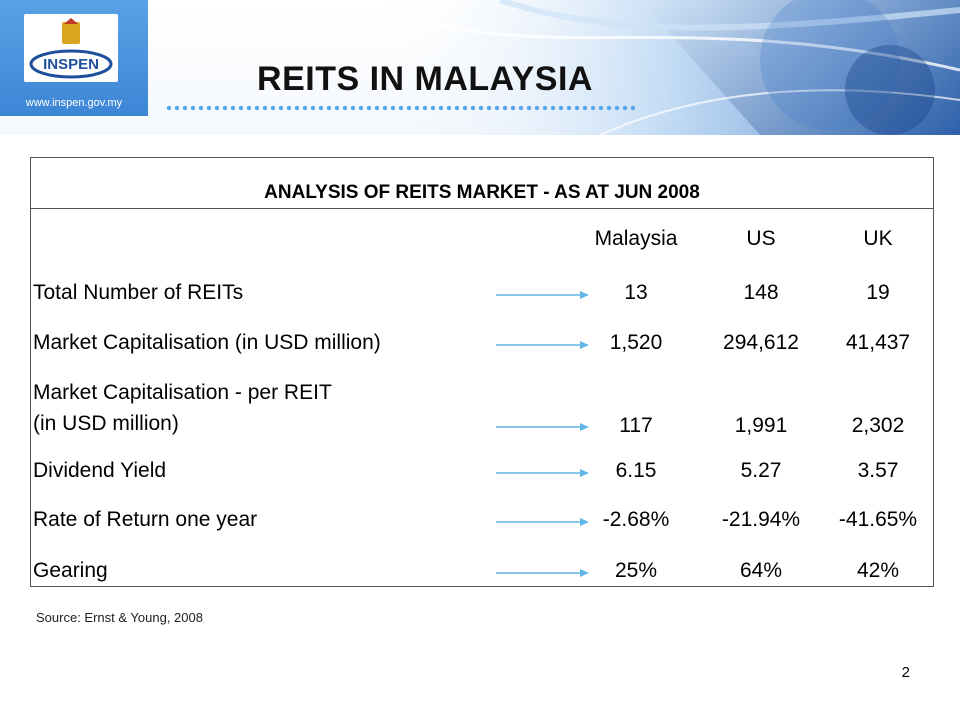  I want to click on cell-value: 148, so click(761, 292).